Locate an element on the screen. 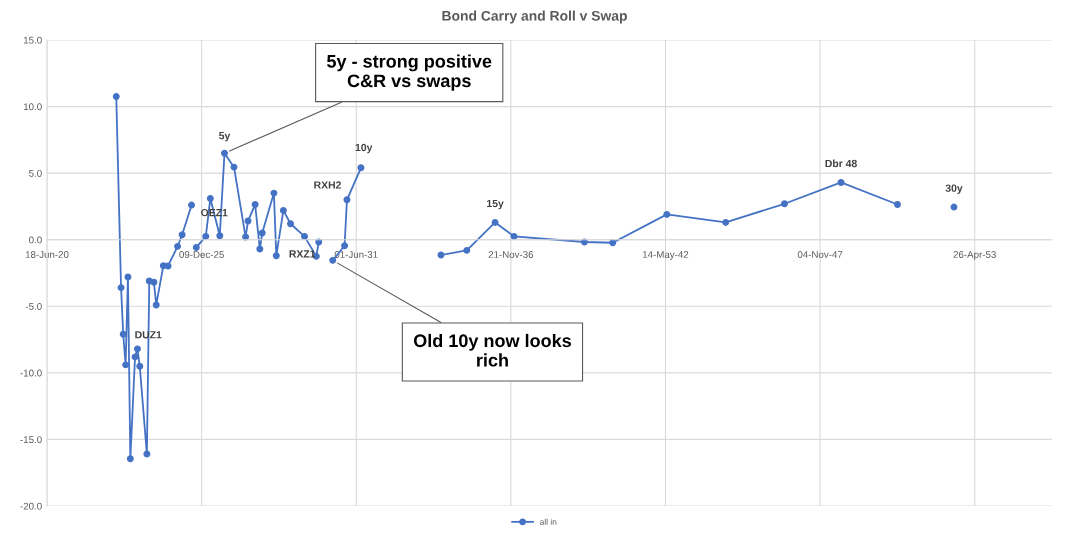  y-tick-label: 15.0 is located at coordinates (32, 40).